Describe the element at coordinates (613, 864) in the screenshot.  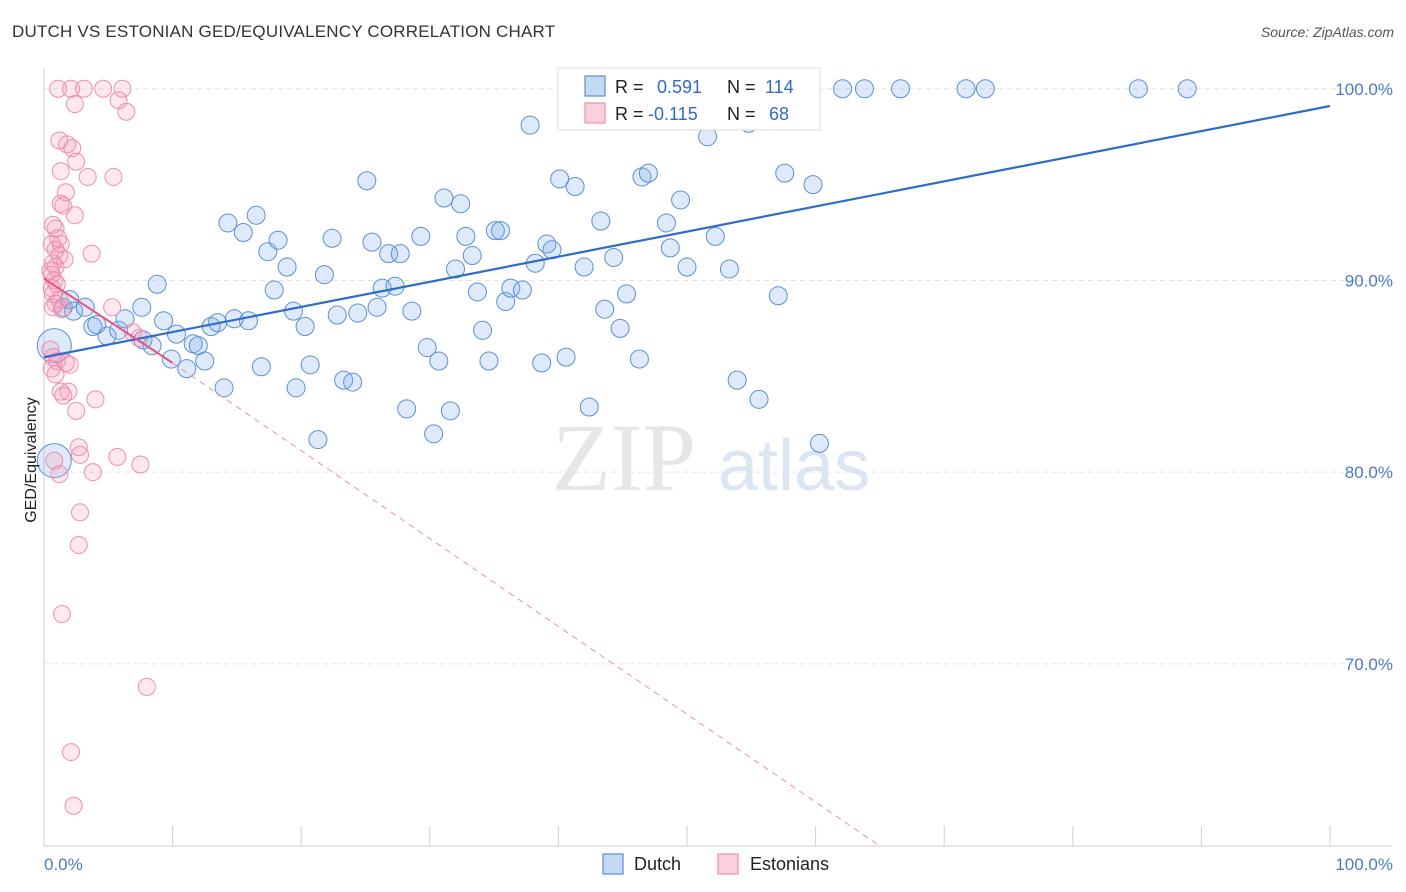
I see `bottom-legend-swatch-dutch` at that location.